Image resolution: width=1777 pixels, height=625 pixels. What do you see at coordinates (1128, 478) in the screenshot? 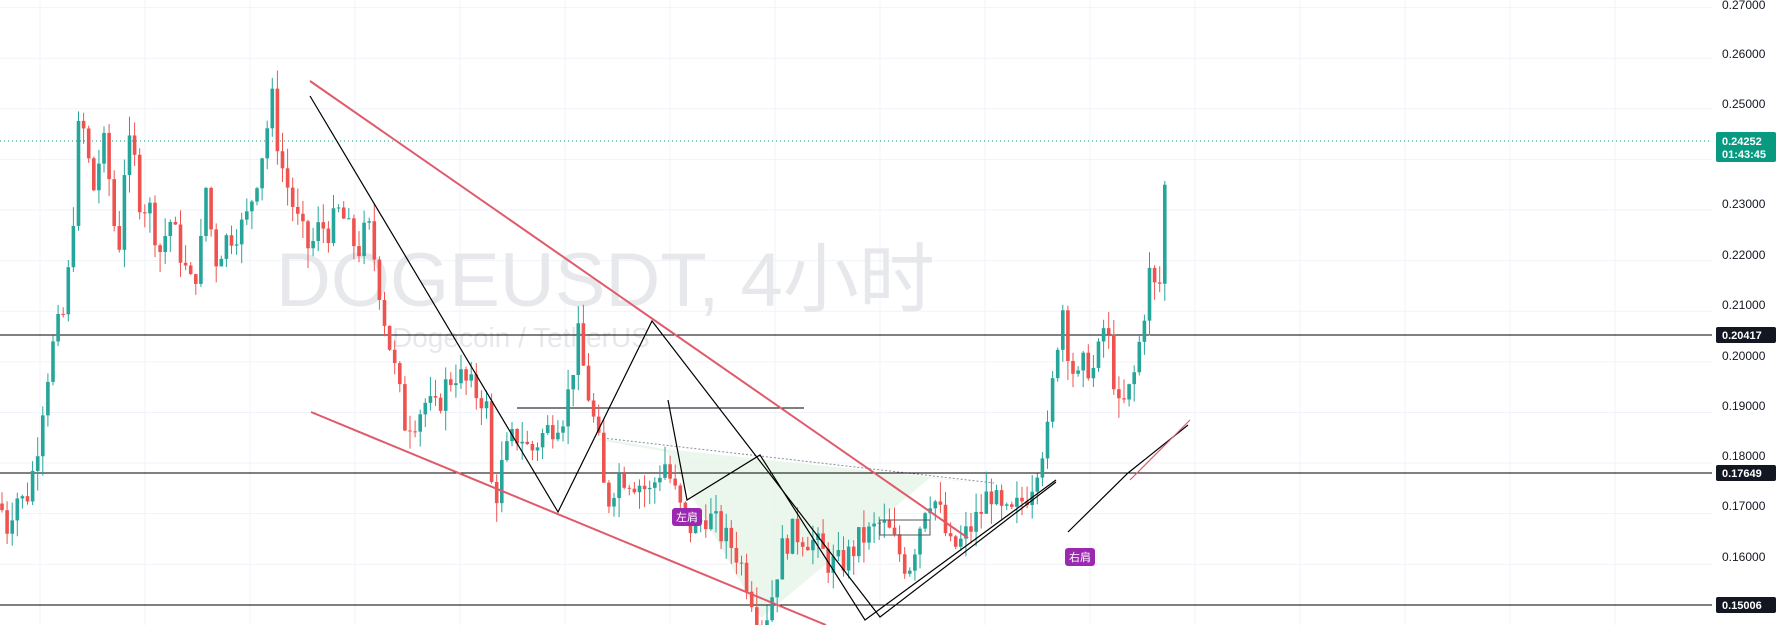
I see `zigzag-line-right` at bounding box center [1128, 478].